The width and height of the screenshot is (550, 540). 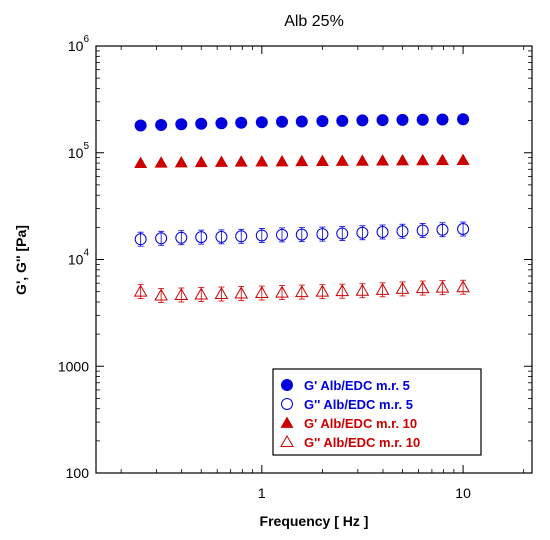 I want to click on y-tick-label-base: 1000, so click(x=73, y=366).